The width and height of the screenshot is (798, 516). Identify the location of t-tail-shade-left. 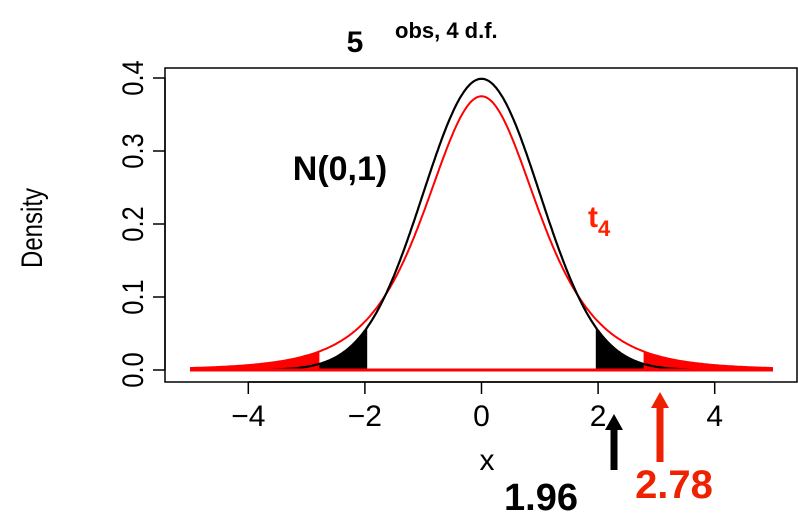
(255, 360).